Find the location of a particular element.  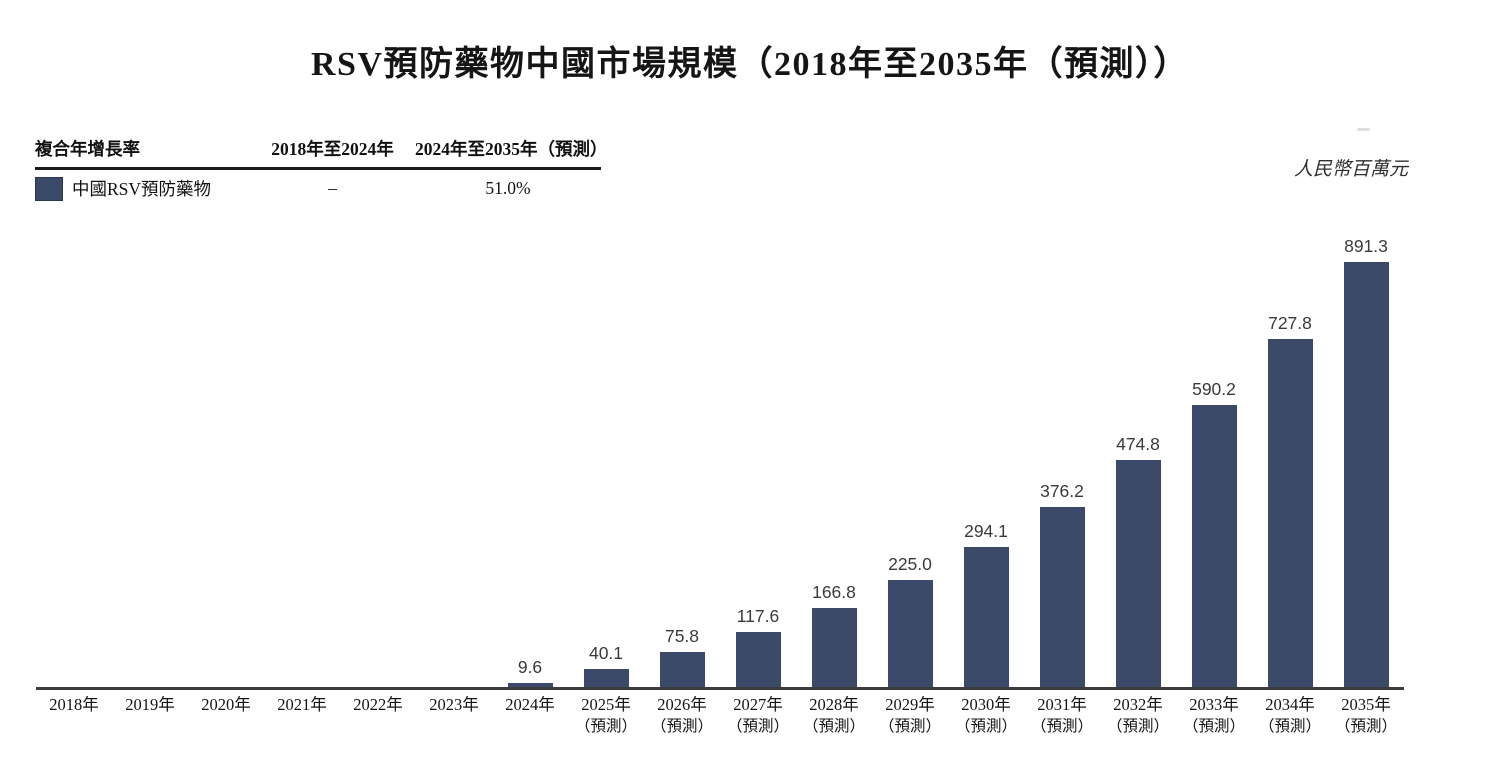

x-axis-year: 2025年 is located at coordinates (606, 704).